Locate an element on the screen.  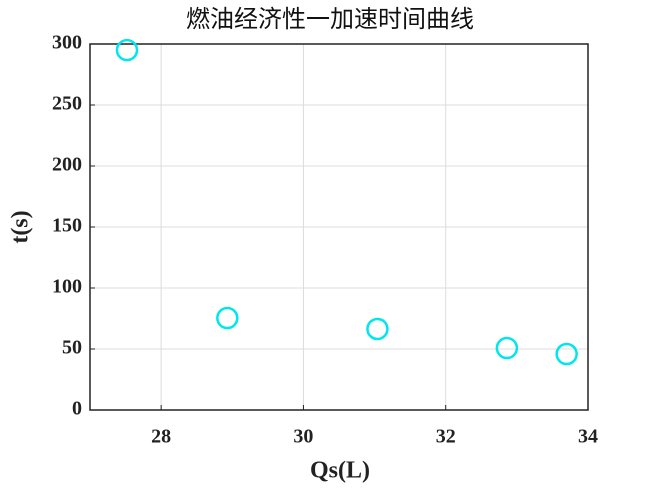
x-tick-label: 30 is located at coordinates (303, 437).